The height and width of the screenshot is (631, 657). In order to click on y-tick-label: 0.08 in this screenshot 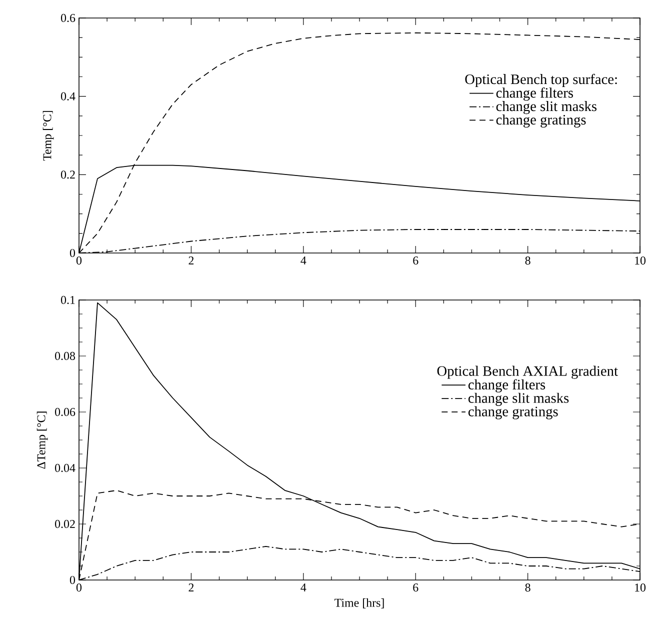, I will do `click(65, 356)`.